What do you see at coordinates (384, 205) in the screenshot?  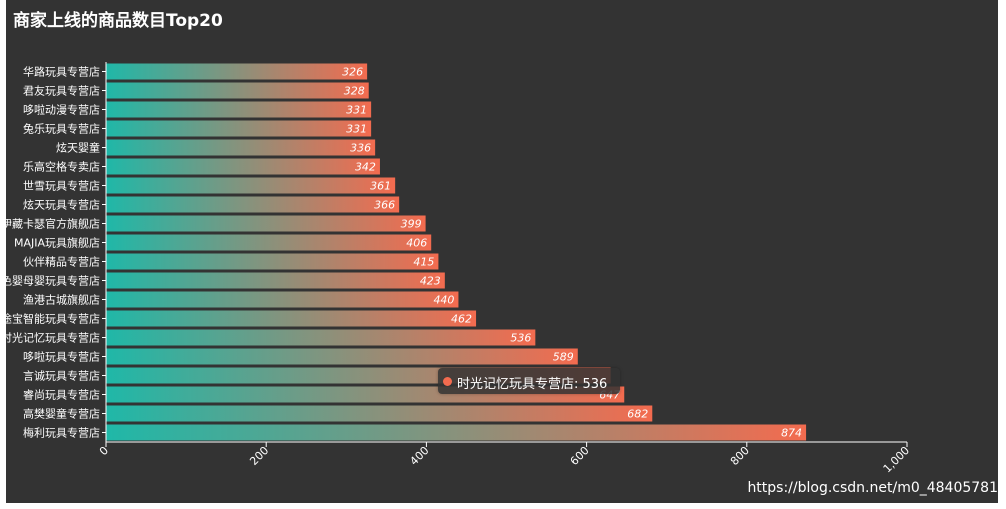 I see `value-label: 366` at bounding box center [384, 205].